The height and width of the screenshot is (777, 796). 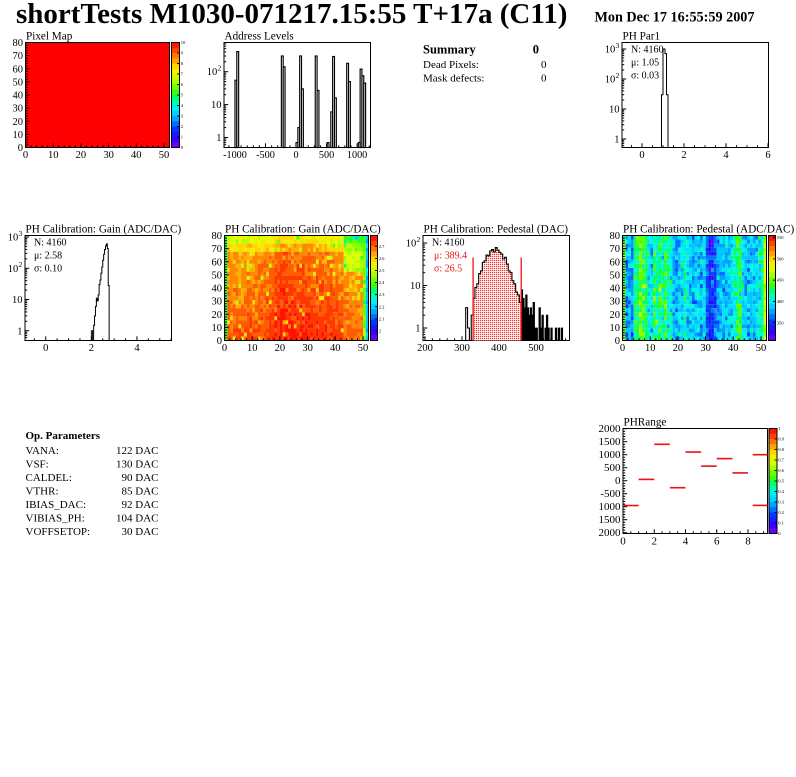 I want to click on svg-text: 2.5, so click(x=382, y=270).